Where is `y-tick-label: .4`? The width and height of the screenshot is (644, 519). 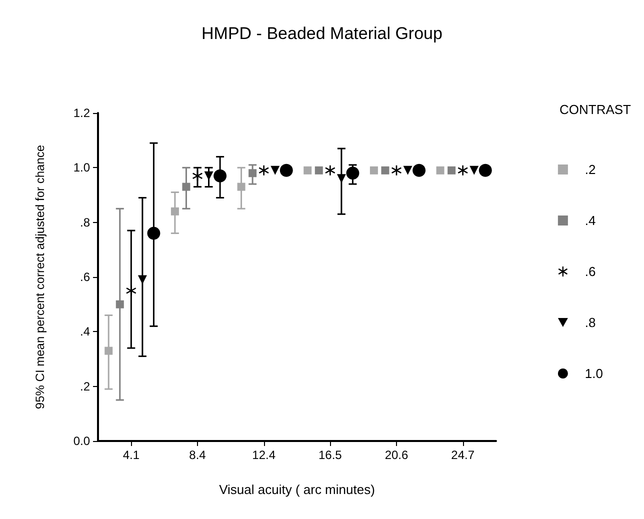 y-tick-label: .4 is located at coordinates (85, 331).